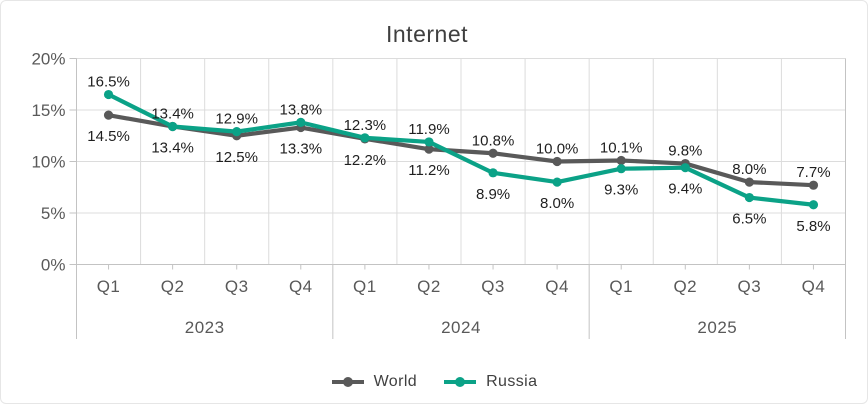  What do you see at coordinates (428, 129) in the screenshot?
I see `data-label-russia: 11.9%` at bounding box center [428, 129].